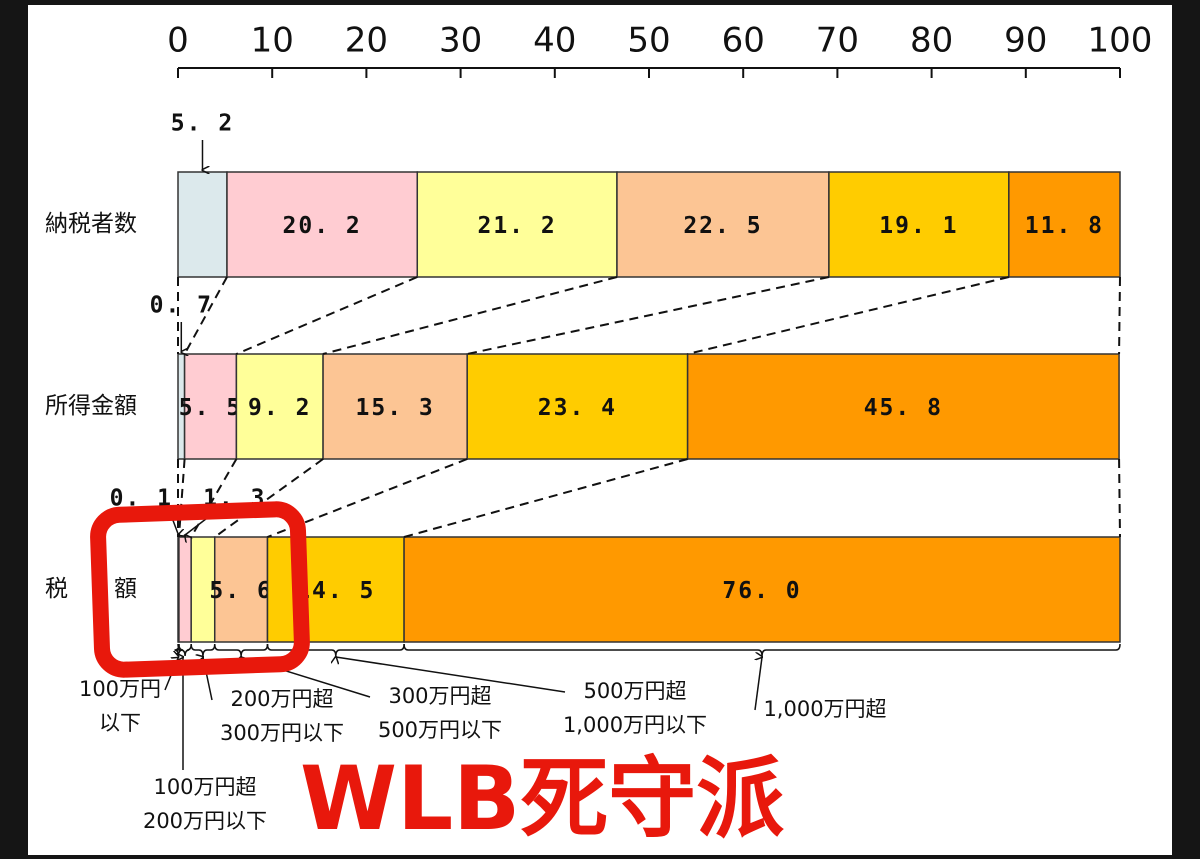 This screenshot has height=859, width=1200. Describe the element at coordinates (202, 124) in the screenshot. I see `value-label: 5. 2` at that location.